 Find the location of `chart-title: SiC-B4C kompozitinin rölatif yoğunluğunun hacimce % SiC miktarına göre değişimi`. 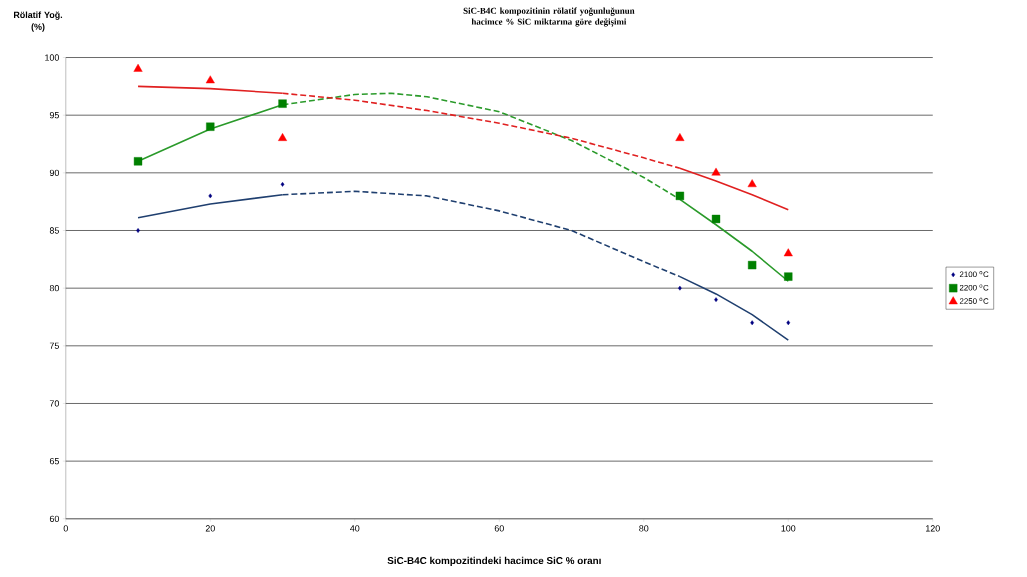

chart-title: SiC-B4C kompozitinin rölatif yoğunluğunun hacimce % SiC miktarına göre değişimi is located at coordinates (549, 17).